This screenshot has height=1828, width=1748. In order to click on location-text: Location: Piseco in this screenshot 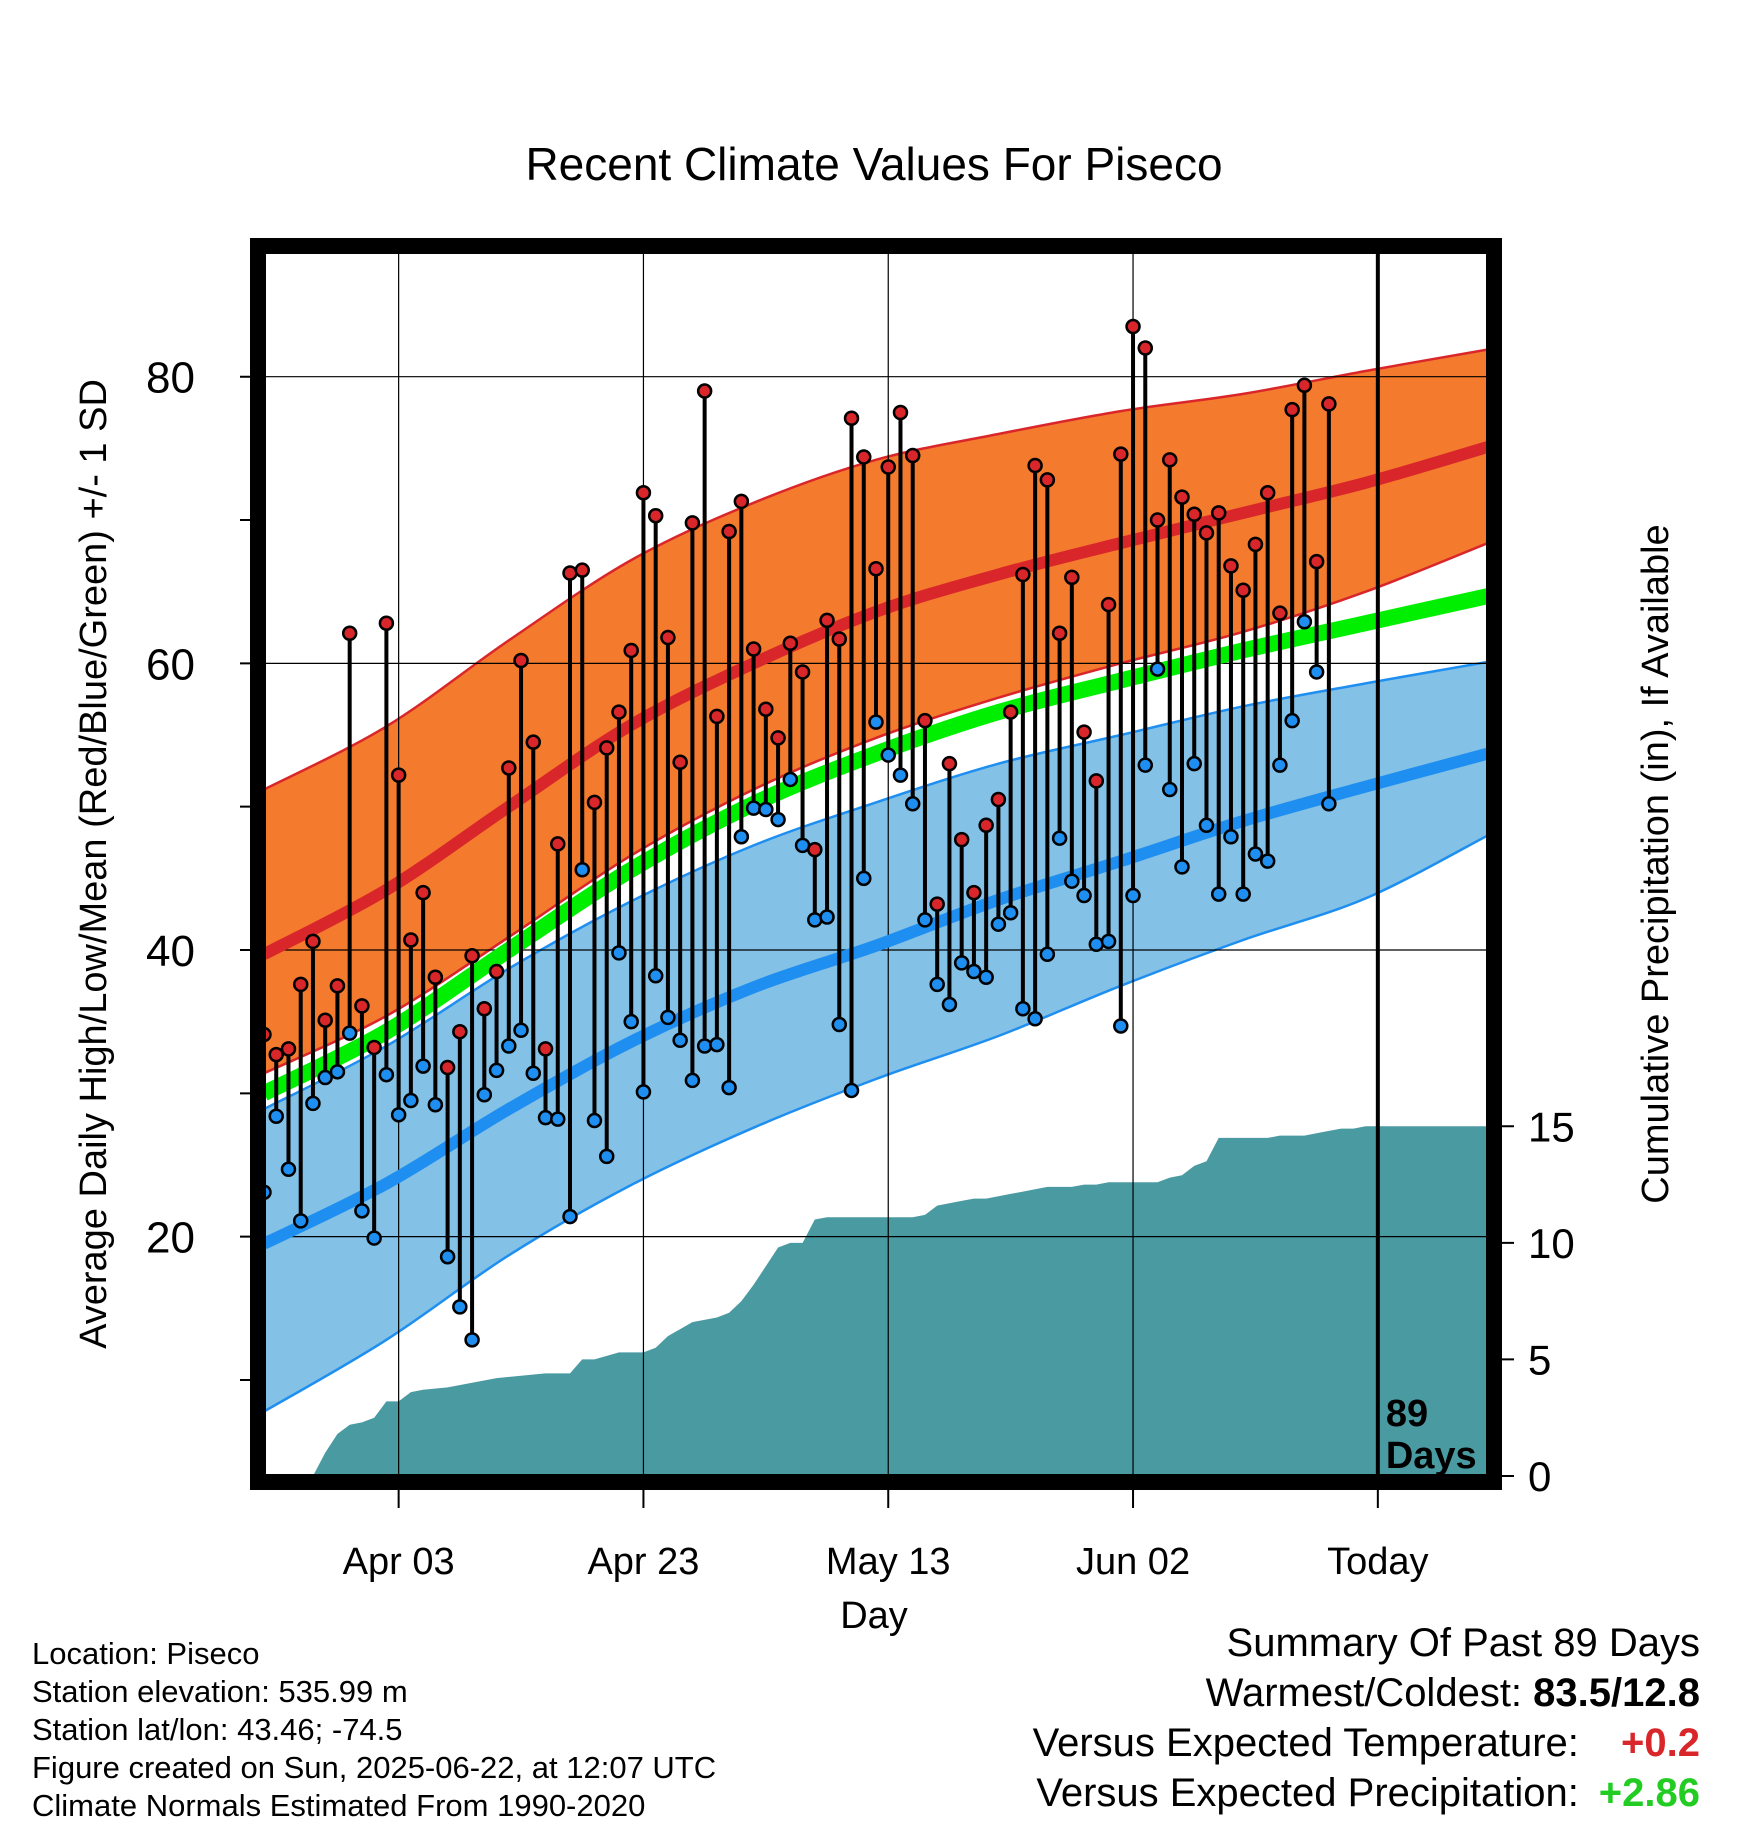, I will do `click(146, 1653)`.